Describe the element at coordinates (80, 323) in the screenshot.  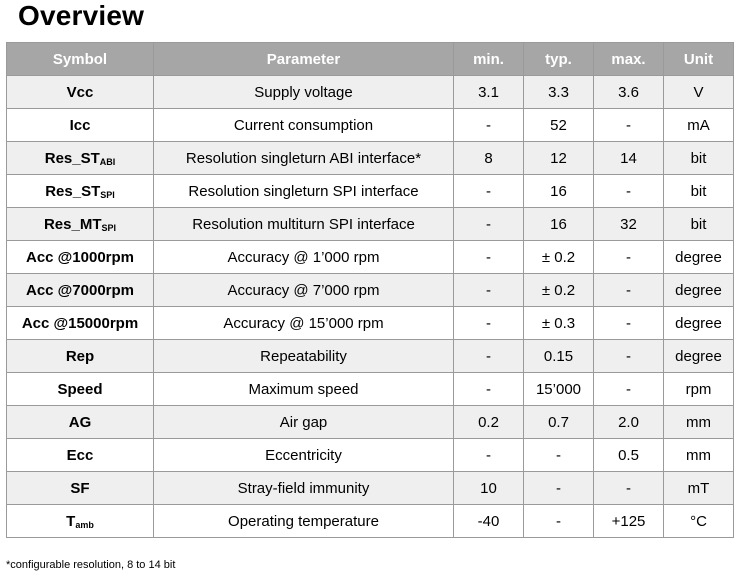
I see `symbol-text: Acc @15000rpm` at that location.